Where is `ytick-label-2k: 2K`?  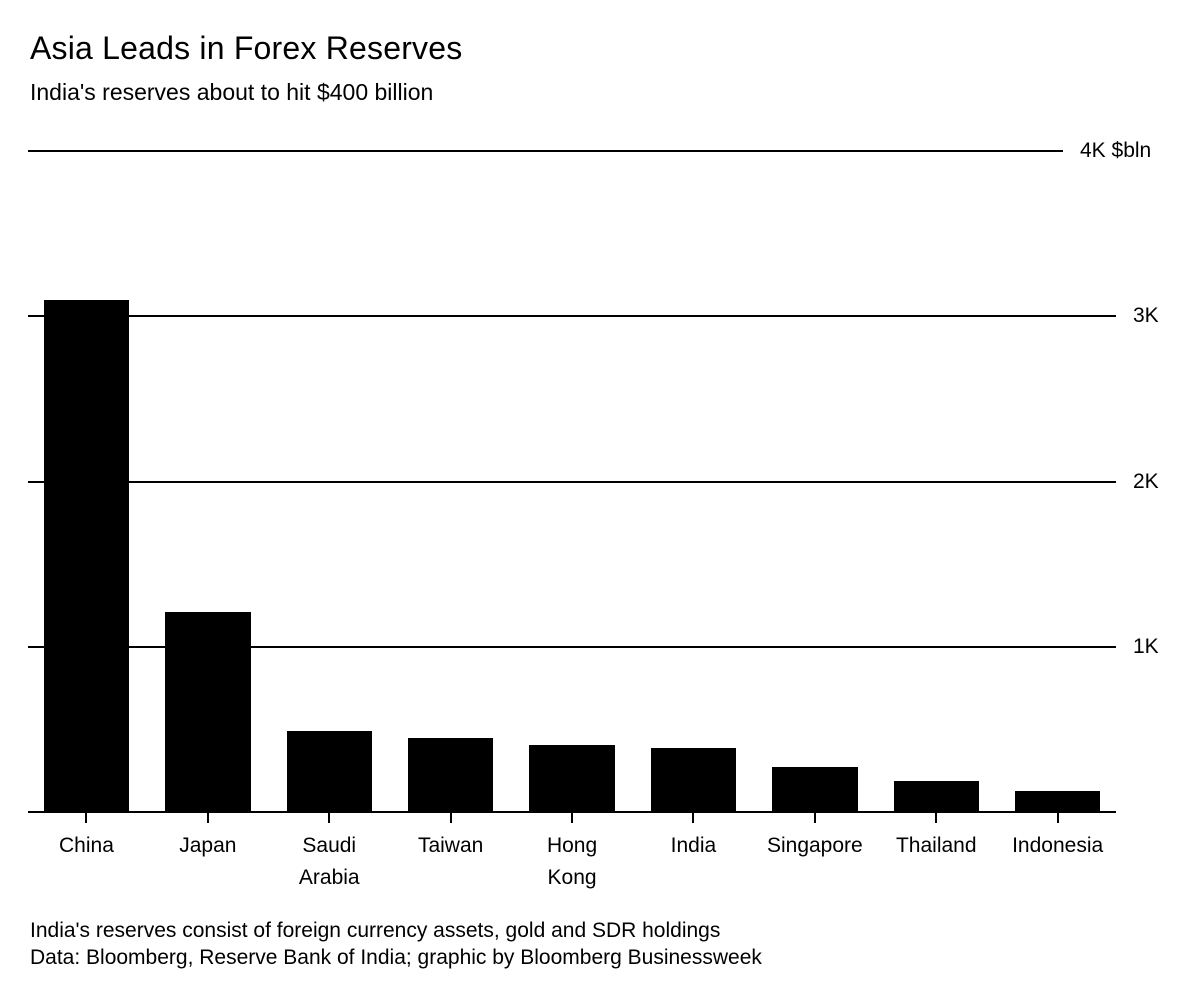
ytick-label-2k: 2K is located at coordinates (1146, 481).